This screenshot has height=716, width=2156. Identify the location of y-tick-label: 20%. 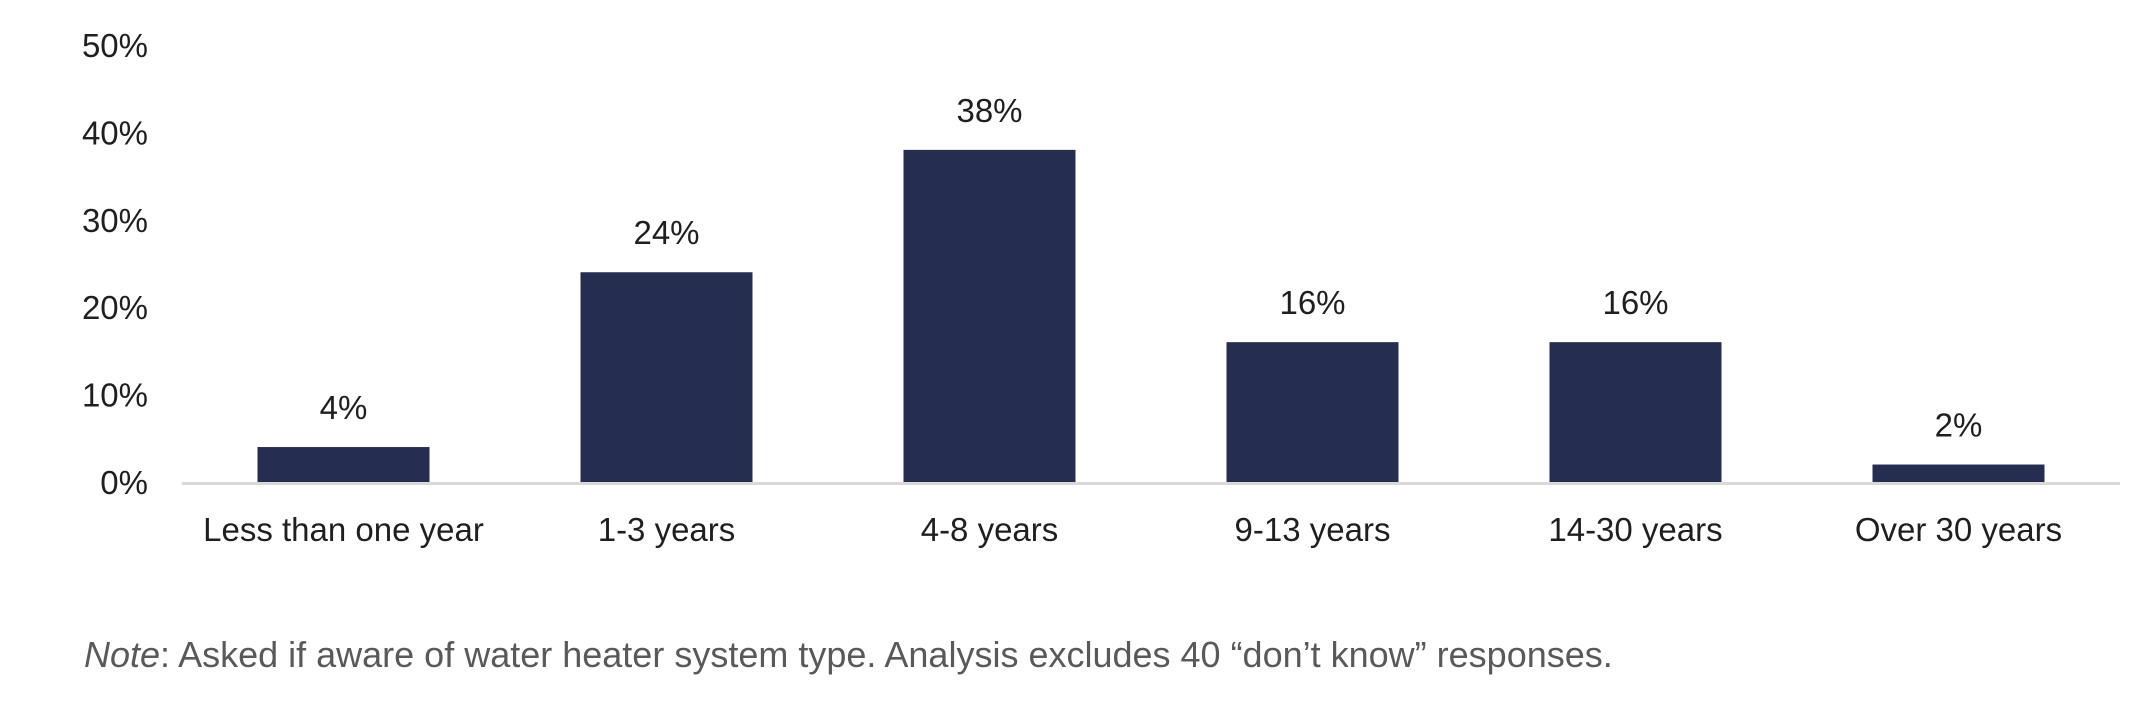
(115, 307).